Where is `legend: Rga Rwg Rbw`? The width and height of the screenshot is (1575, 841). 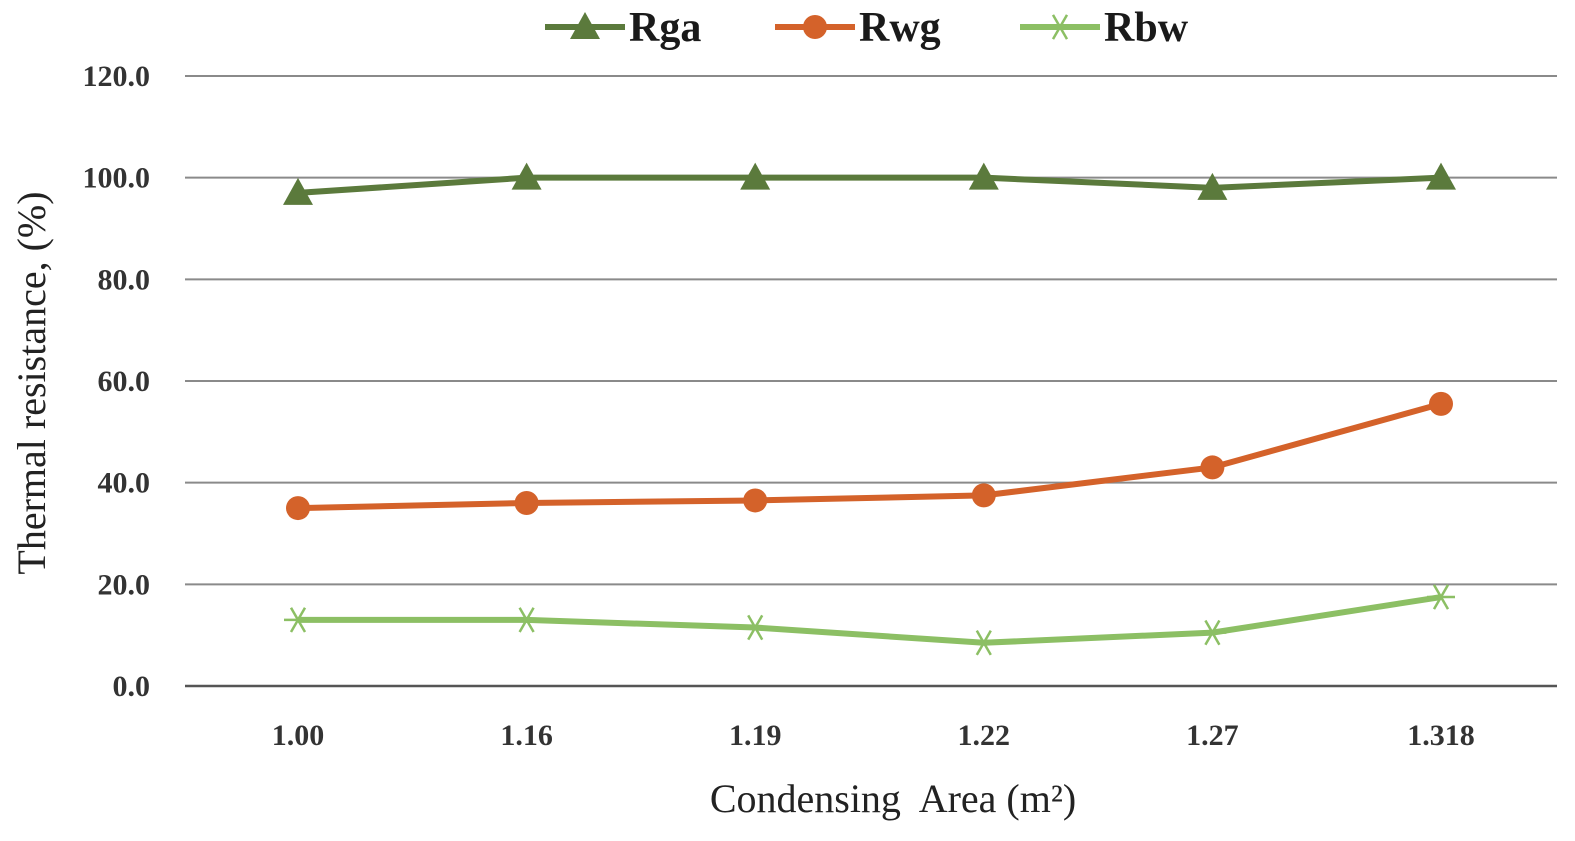
legend: Rga Rwg Rbw is located at coordinates (867, 28).